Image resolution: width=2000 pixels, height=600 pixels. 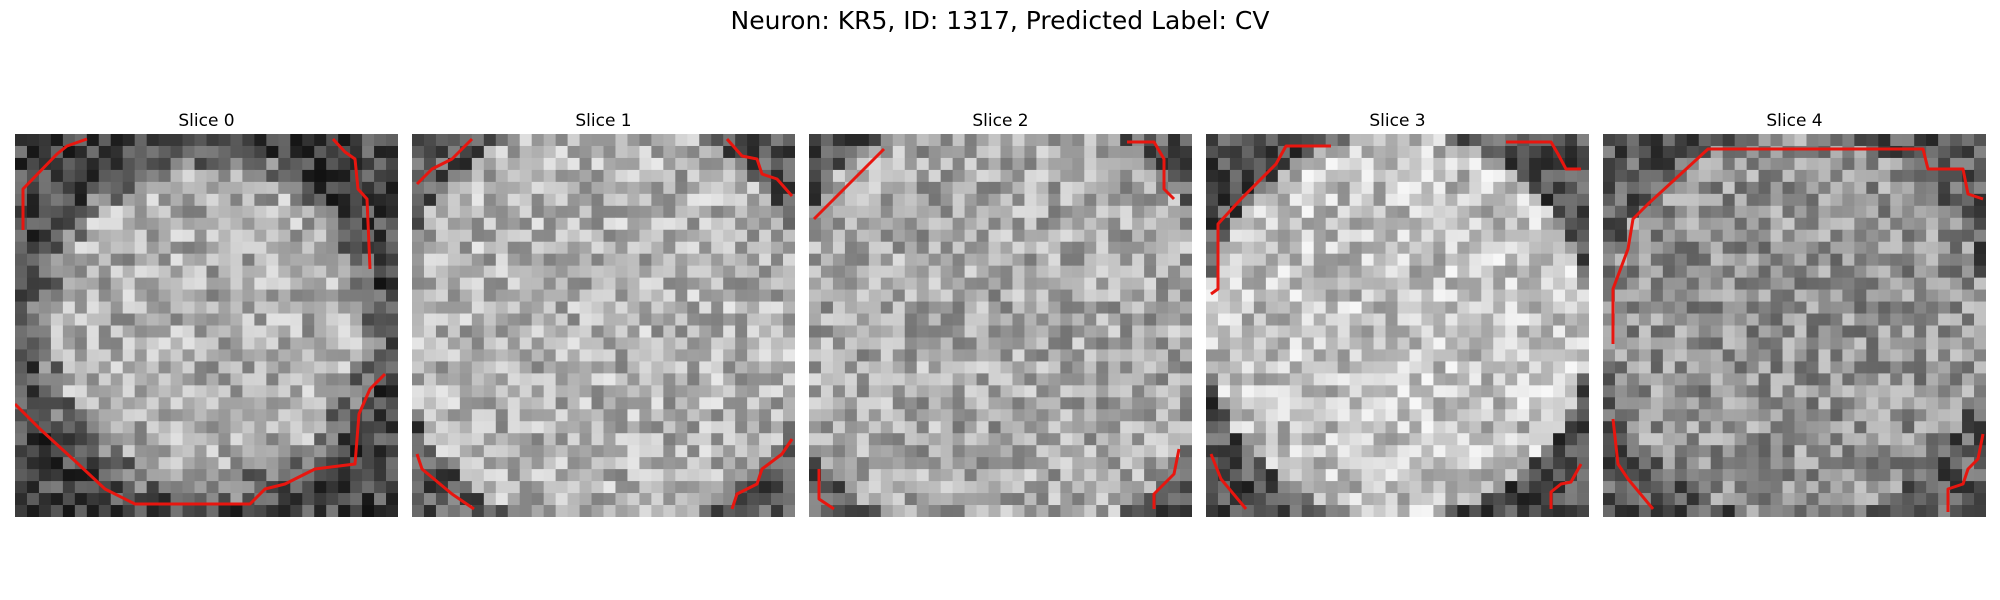 I want to click on slice-panel-1: Slice 1, so click(x=603, y=312).